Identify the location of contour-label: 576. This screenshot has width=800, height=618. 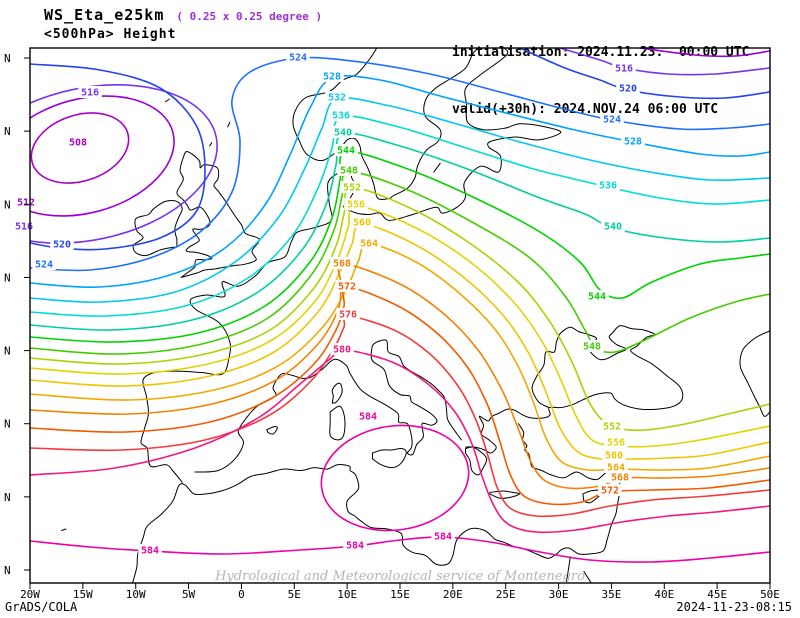
(348, 315).